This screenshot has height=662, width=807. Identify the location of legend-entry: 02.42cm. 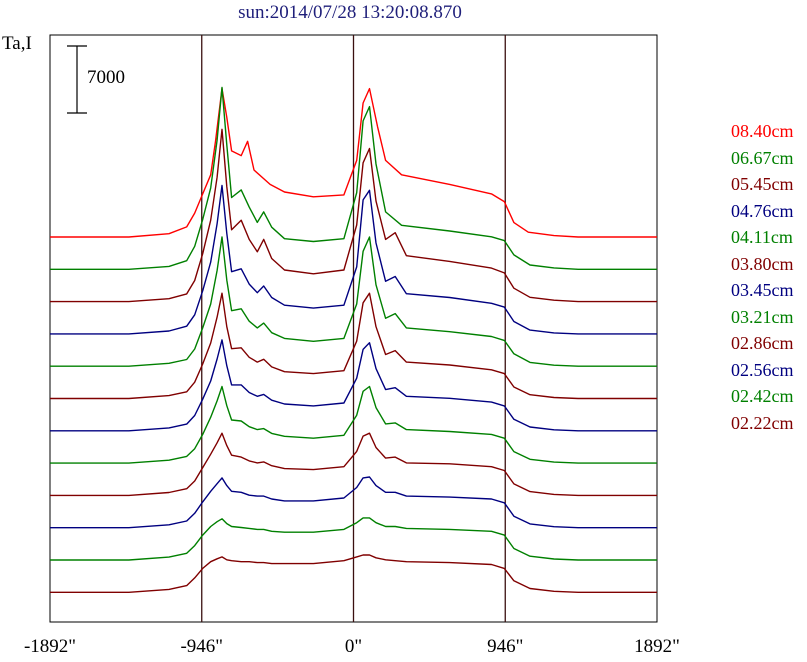
(762, 396).